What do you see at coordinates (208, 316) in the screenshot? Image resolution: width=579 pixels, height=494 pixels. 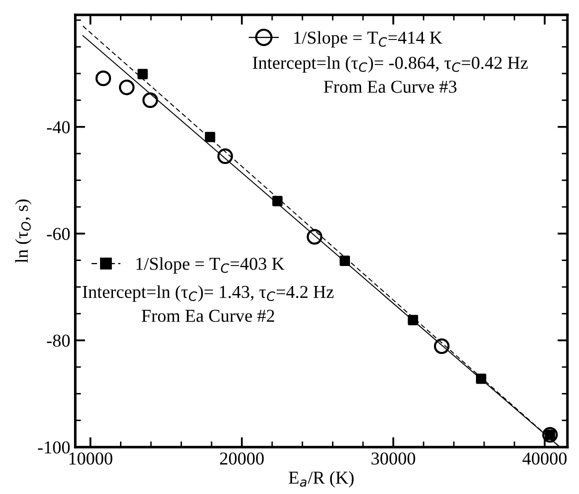 I see `annotation: From Ea Curve #2` at bounding box center [208, 316].